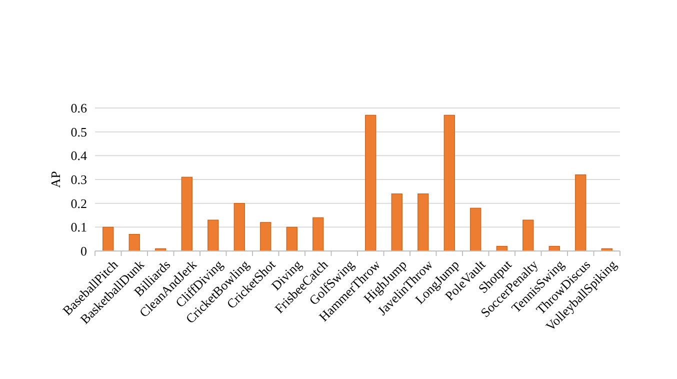 Image resolution: width=677 pixels, height=379 pixels. What do you see at coordinates (83, 251) in the screenshot?
I see `y-tick-label: 0` at bounding box center [83, 251].